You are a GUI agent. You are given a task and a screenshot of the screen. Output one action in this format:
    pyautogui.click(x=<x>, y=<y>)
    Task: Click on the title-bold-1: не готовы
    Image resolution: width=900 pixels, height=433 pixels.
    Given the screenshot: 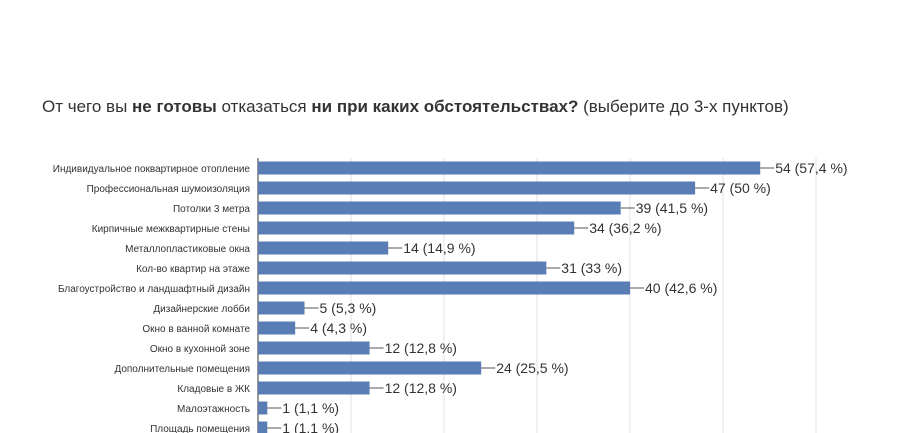 What is the action you would take?
    pyautogui.click(x=174, y=106)
    